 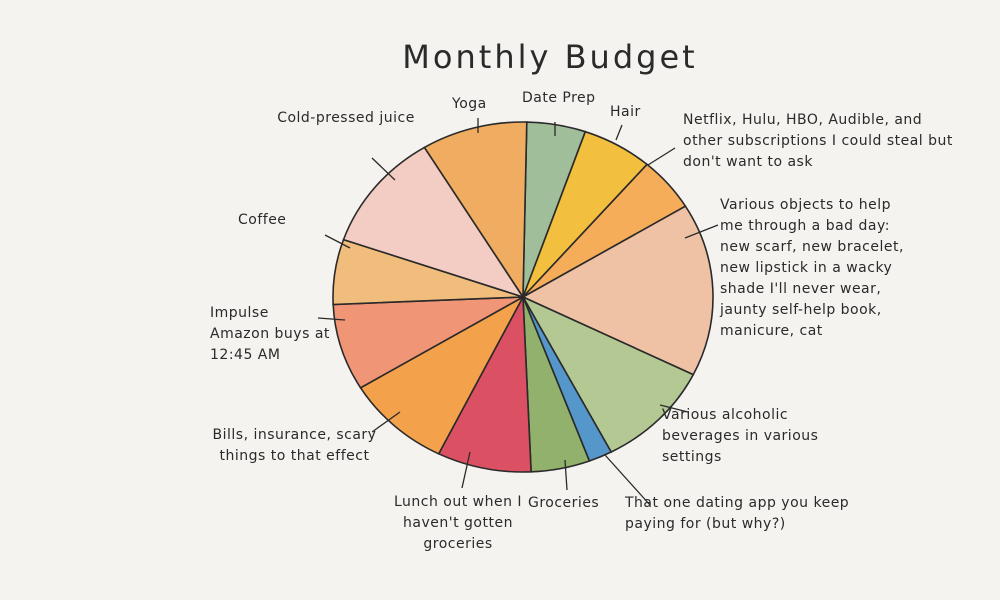 What do you see at coordinates (469, 104) in the screenshot?
I see `slice-label: Yoga` at bounding box center [469, 104].